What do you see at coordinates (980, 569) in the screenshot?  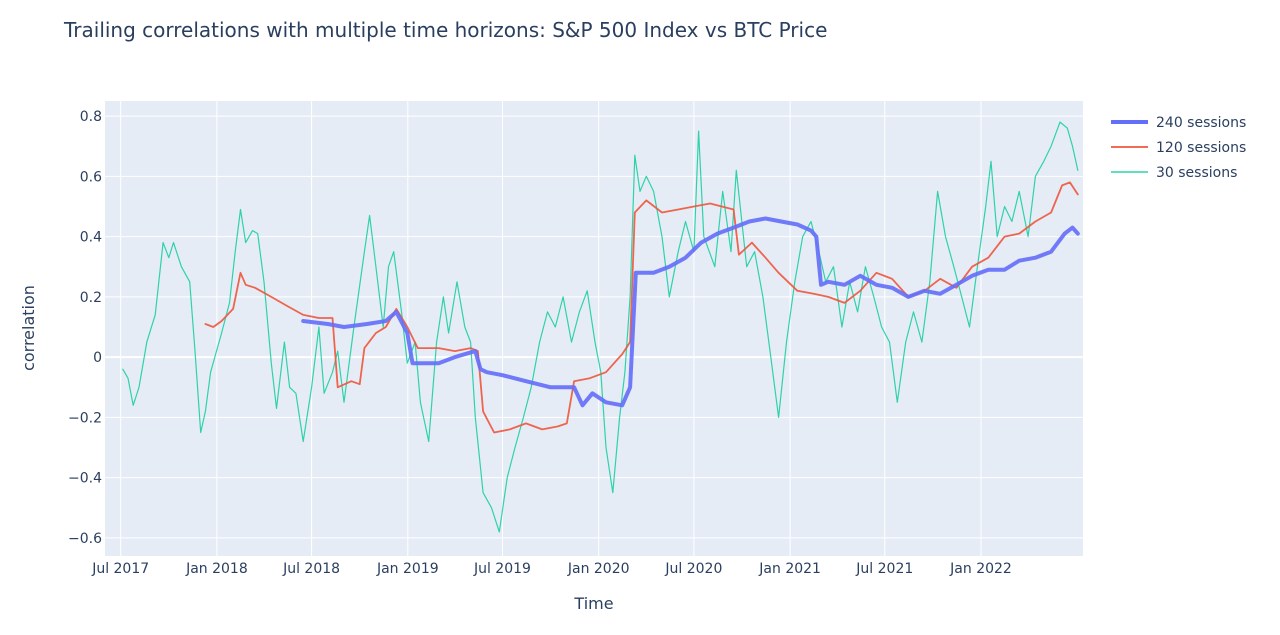 I see `x-tick-label: Jan 2022` at bounding box center [980, 569].